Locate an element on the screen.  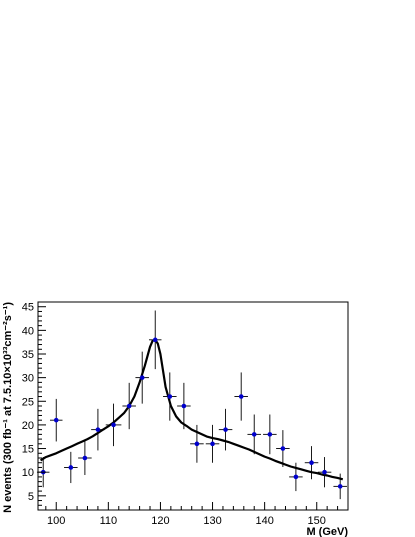
y-tick-label: 45 is located at coordinates (28, 308).